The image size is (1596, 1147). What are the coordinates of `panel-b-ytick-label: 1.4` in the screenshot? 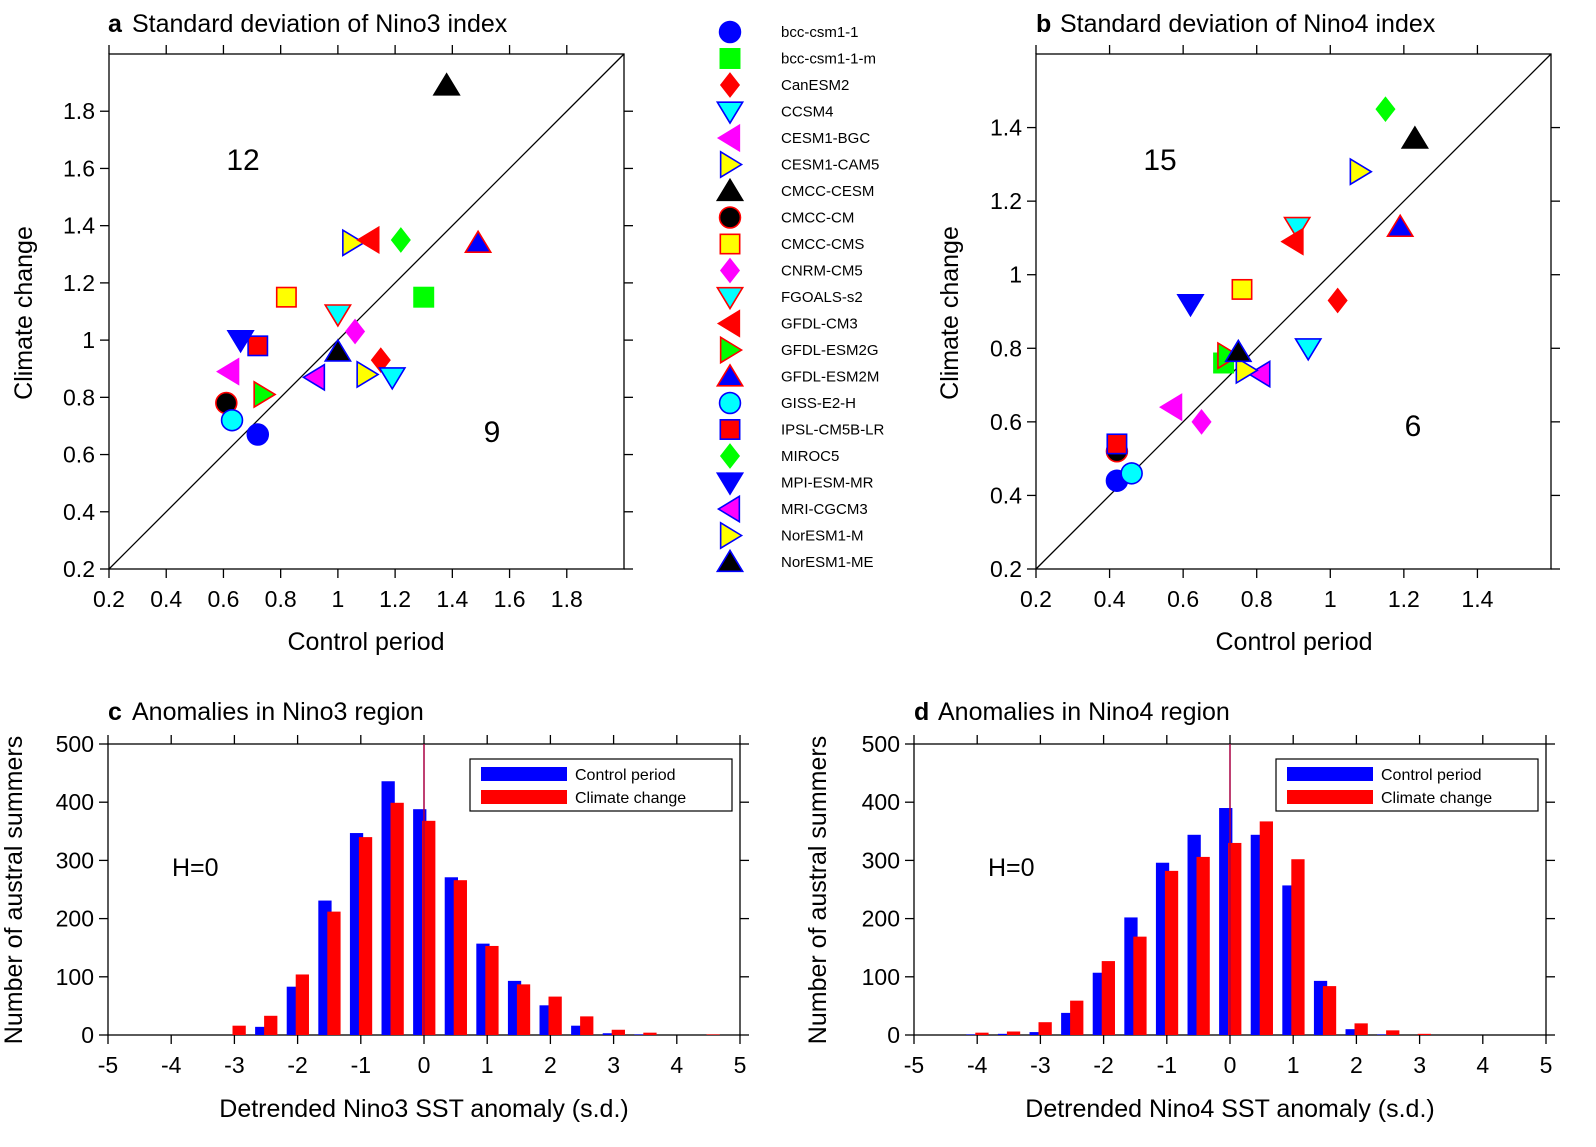 It's located at (1006, 128).